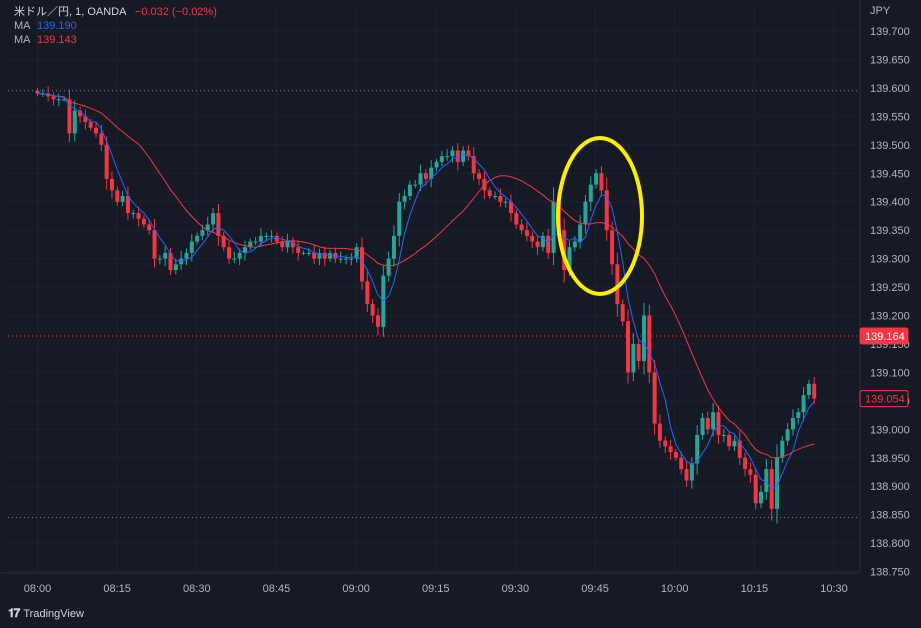  I want to click on legend-ma1-row: MA 139.190, so click(115, 26).